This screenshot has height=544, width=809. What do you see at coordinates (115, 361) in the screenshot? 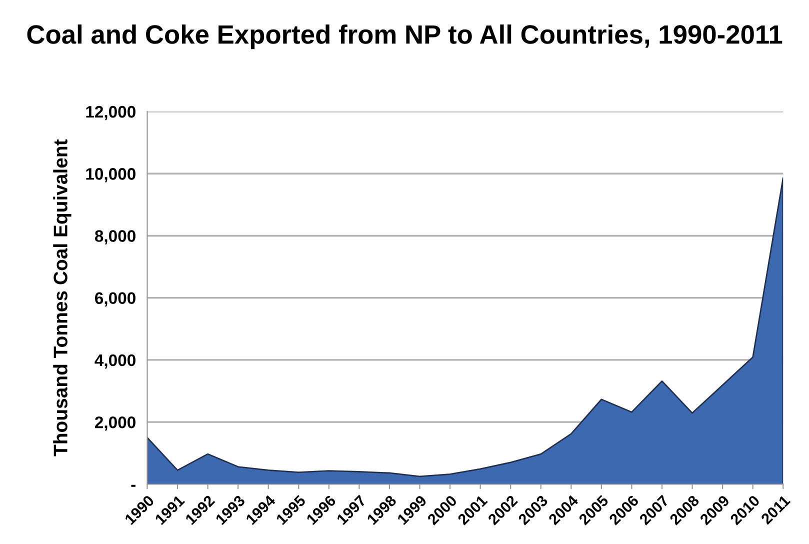
I see `y-tick-label: 4,000` at bounding box center [115, 361].